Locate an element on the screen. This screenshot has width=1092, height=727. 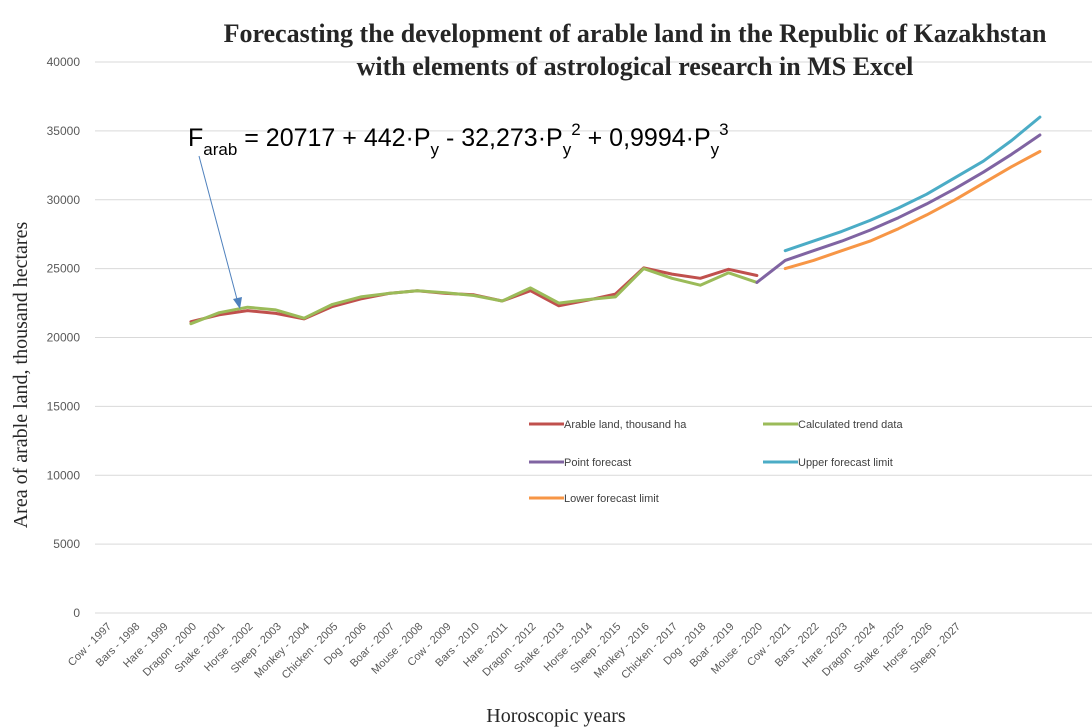
legend-item: Lower forecast limit is located at coordinates (594, 499).